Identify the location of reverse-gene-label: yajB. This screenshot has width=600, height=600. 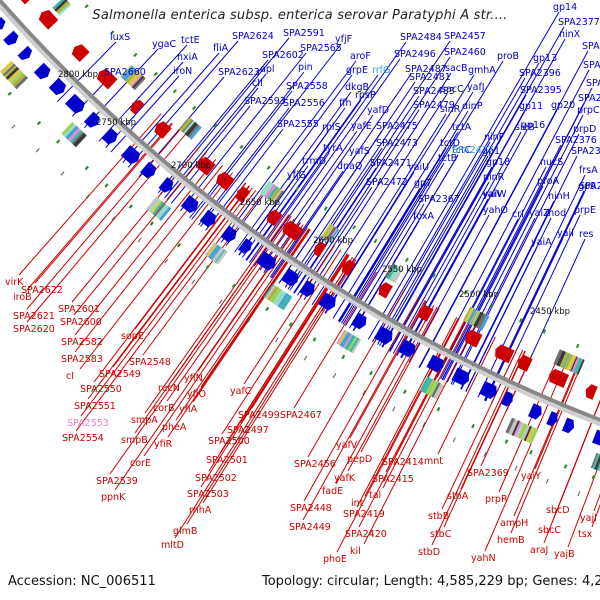
(564, 554).